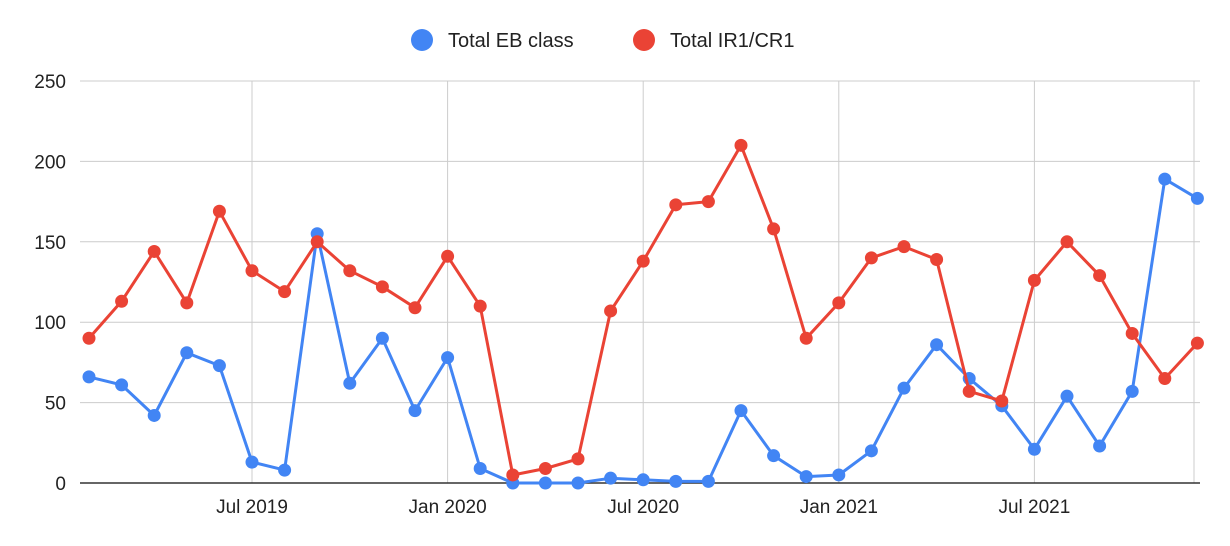 The image size is (1230, 546). What do you see at coordinates (50, 162) in the screenshot?
I see `y-tick-label: 200` at bounding box center [50, 162].